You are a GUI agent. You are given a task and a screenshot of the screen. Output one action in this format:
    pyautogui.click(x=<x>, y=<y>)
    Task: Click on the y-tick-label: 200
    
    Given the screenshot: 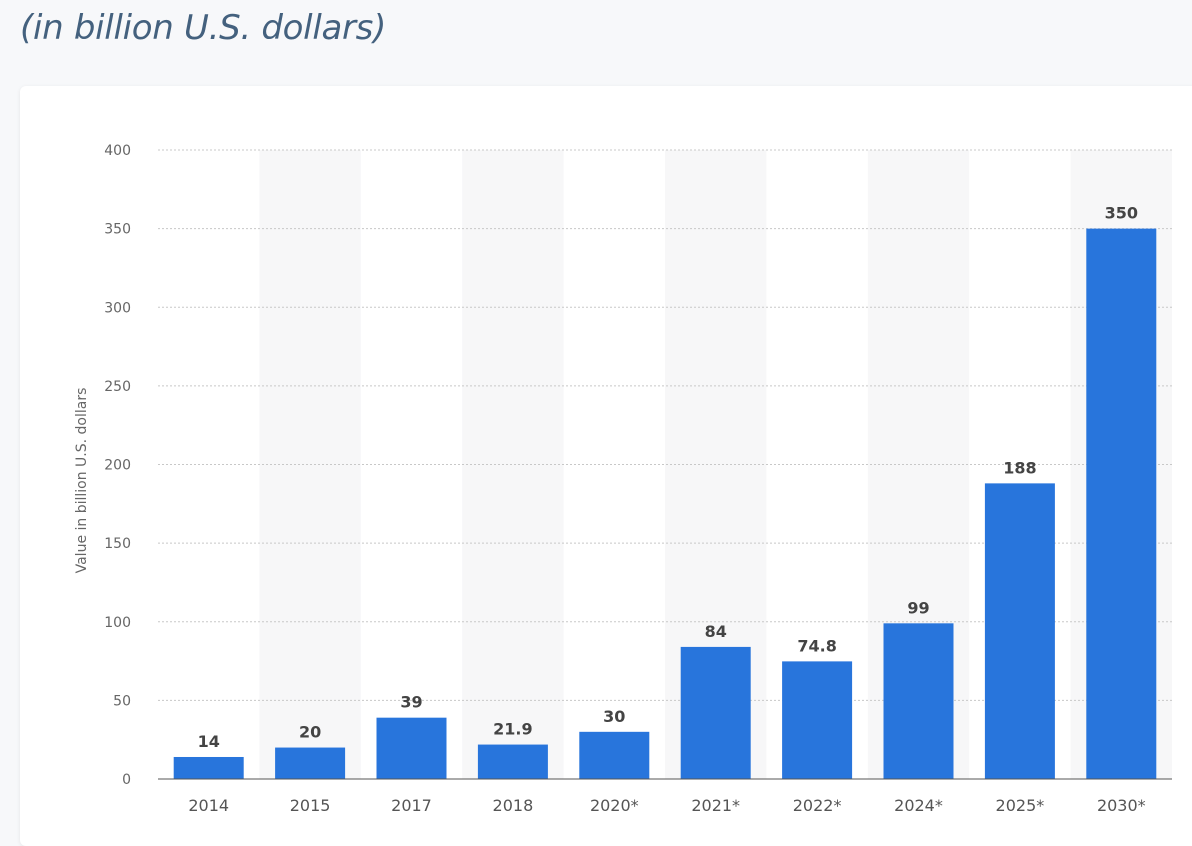 What is the action you would take?
    pyautogui.click(x=117, y=466)
    